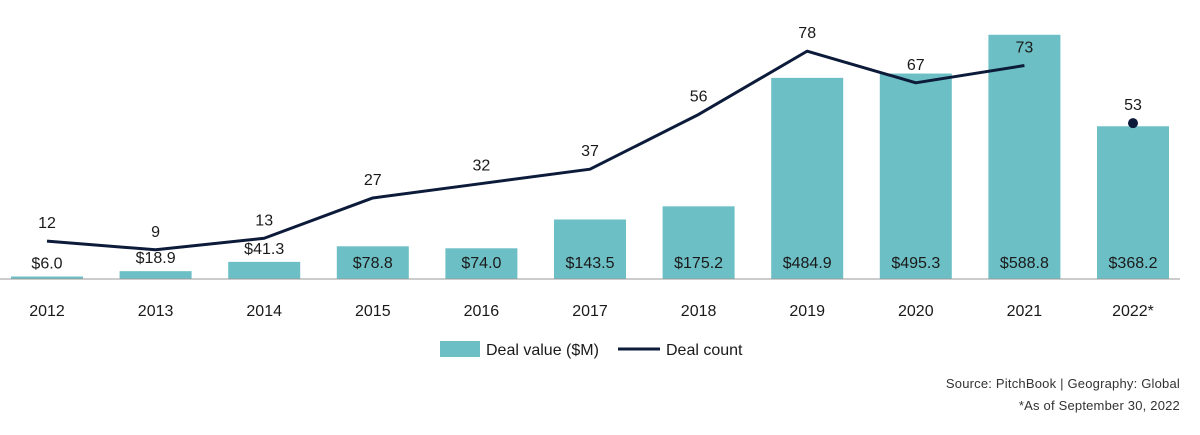  I want to click on bar-2020, so click(915, 176).